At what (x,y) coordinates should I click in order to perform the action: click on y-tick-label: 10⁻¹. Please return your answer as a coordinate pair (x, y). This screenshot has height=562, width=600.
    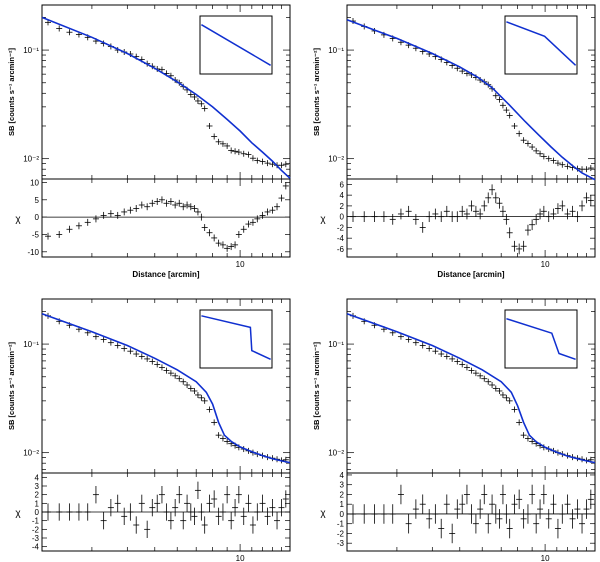
    Looking at the image, I should click on (31, 50).